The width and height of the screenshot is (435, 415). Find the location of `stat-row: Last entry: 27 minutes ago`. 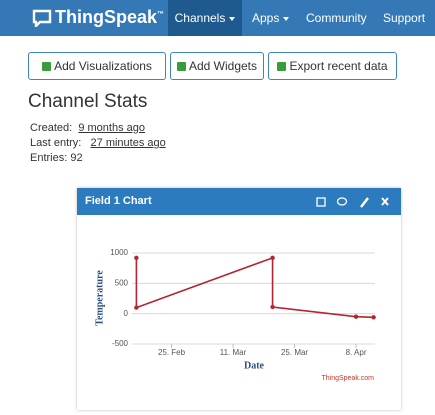

stat-row: Last entry: 27 minutes ago is located at coordinates (98, 143).